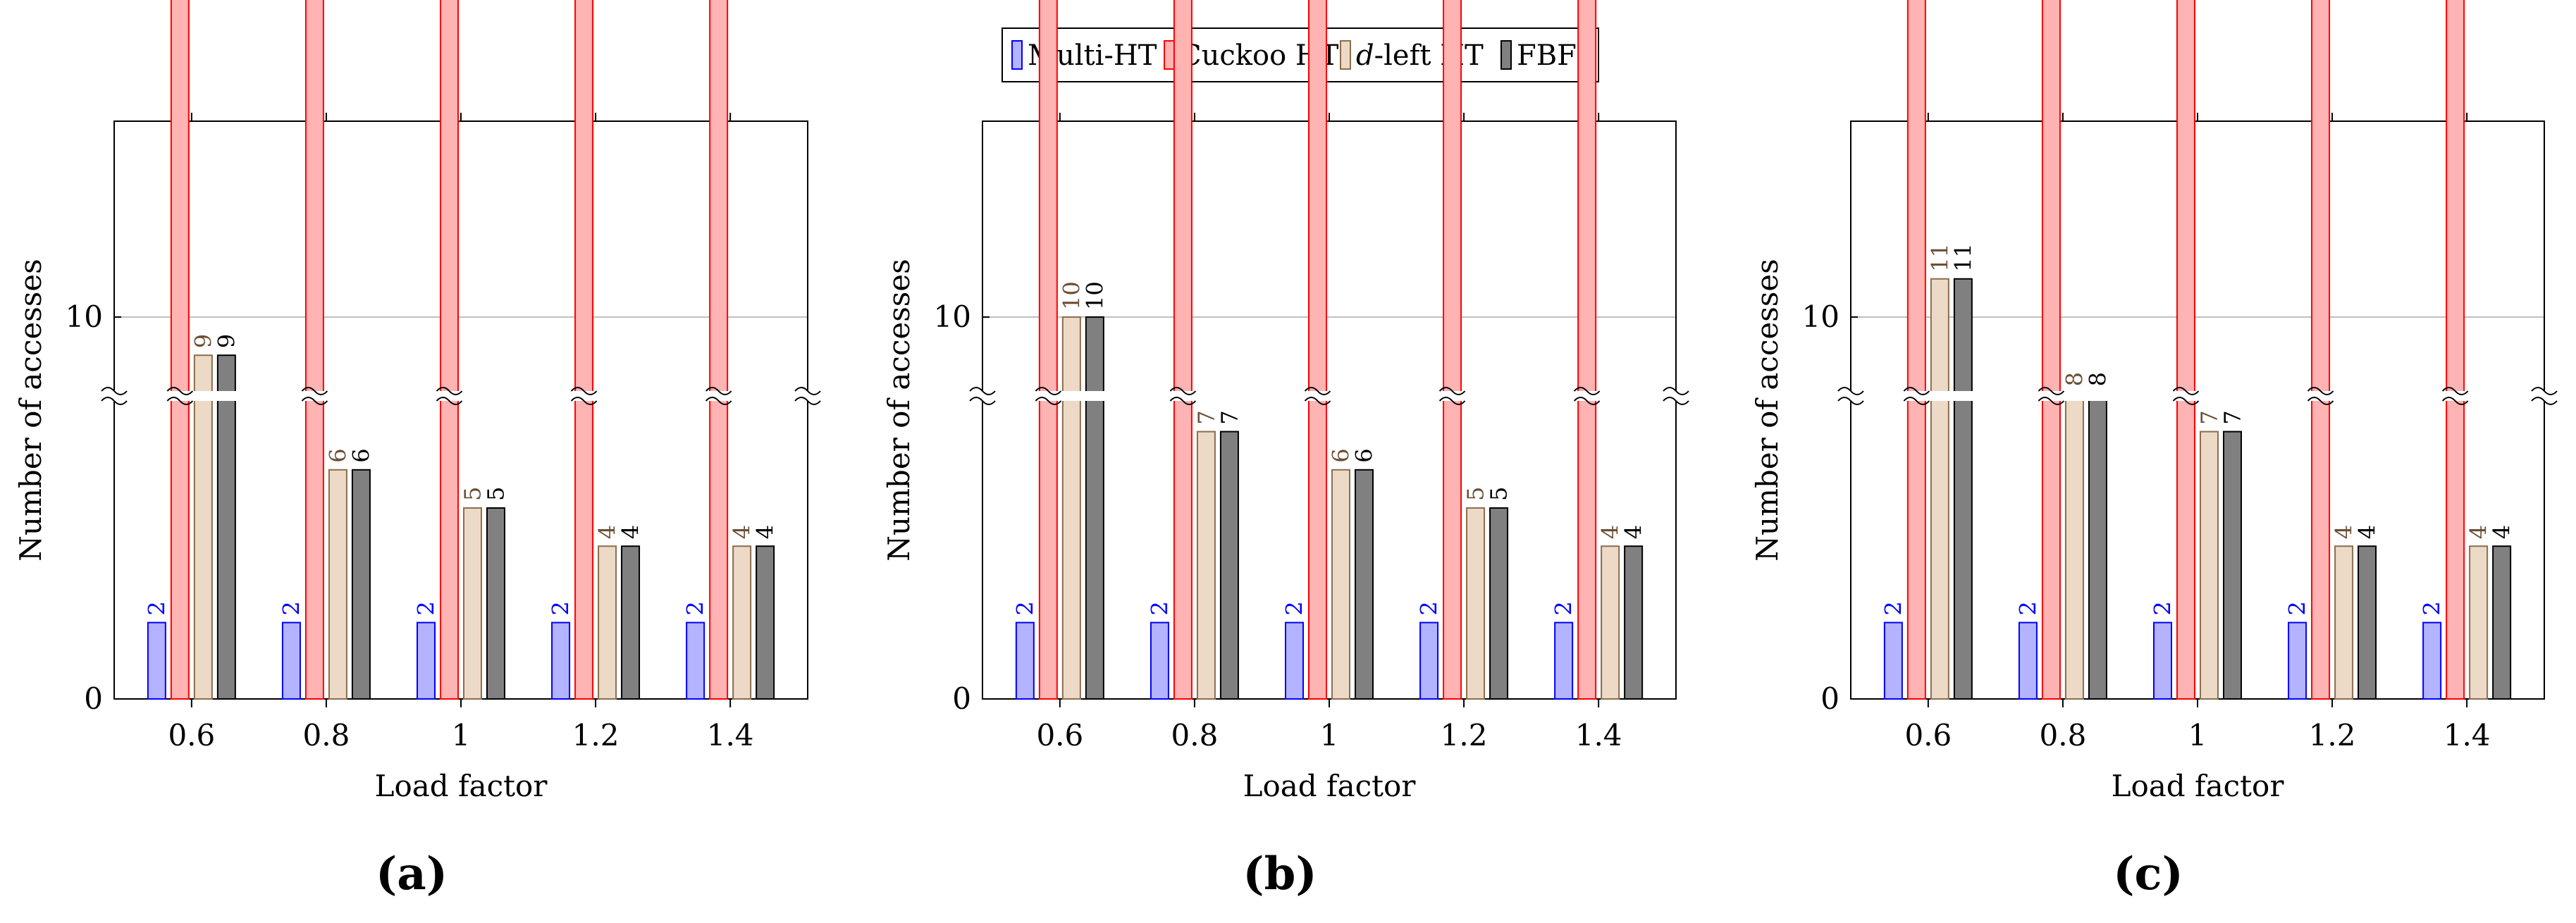 The image size is (2576, 923). I want to click on x-tick-label: 1.2, so click(596, 735).